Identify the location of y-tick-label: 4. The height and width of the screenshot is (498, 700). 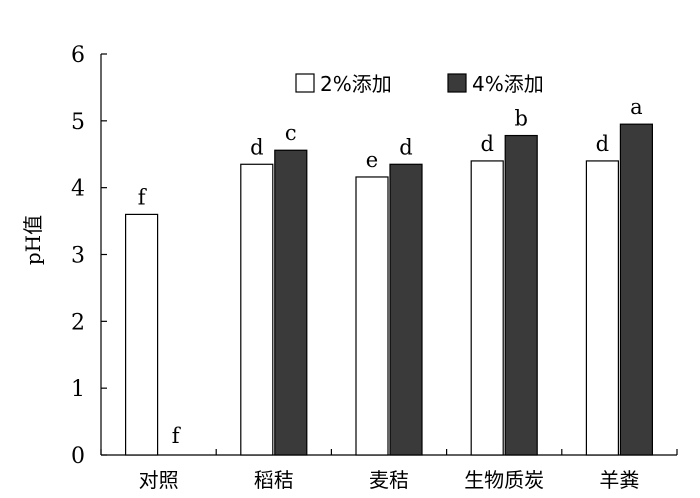
(78, 189).